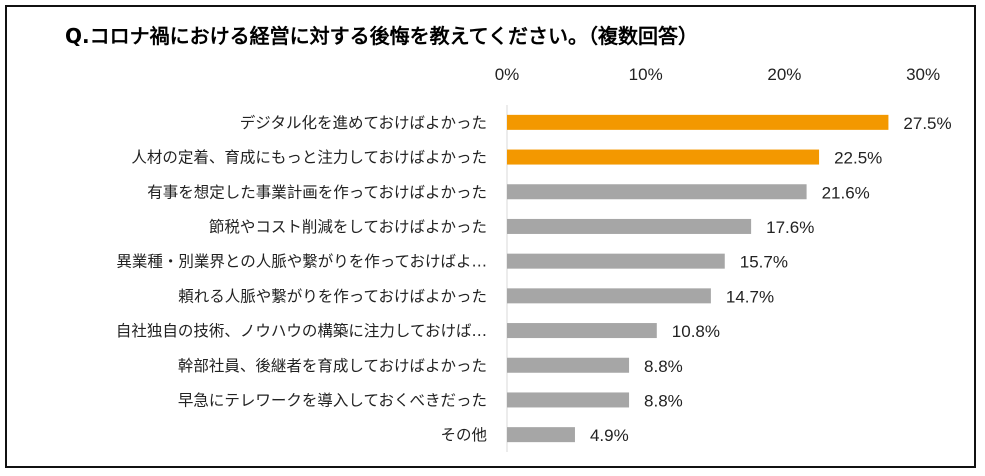  I want to click on category-label: その他, so click(463, 435).